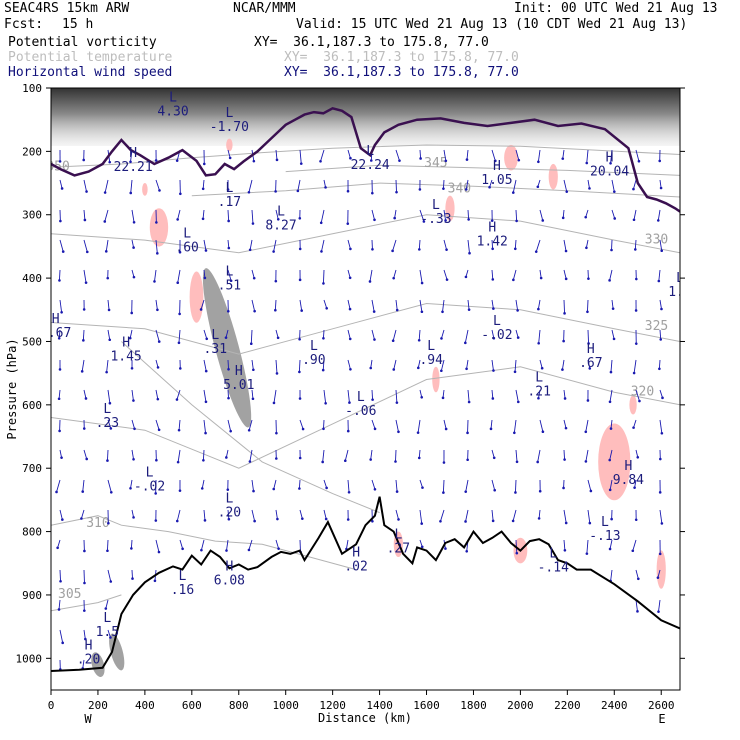 Image resolution: width=740 pixels, height=740 pixels. Describe the element at coordinates (605, 522) in the screenshot. I see `hl-letter-27: L` at that location.